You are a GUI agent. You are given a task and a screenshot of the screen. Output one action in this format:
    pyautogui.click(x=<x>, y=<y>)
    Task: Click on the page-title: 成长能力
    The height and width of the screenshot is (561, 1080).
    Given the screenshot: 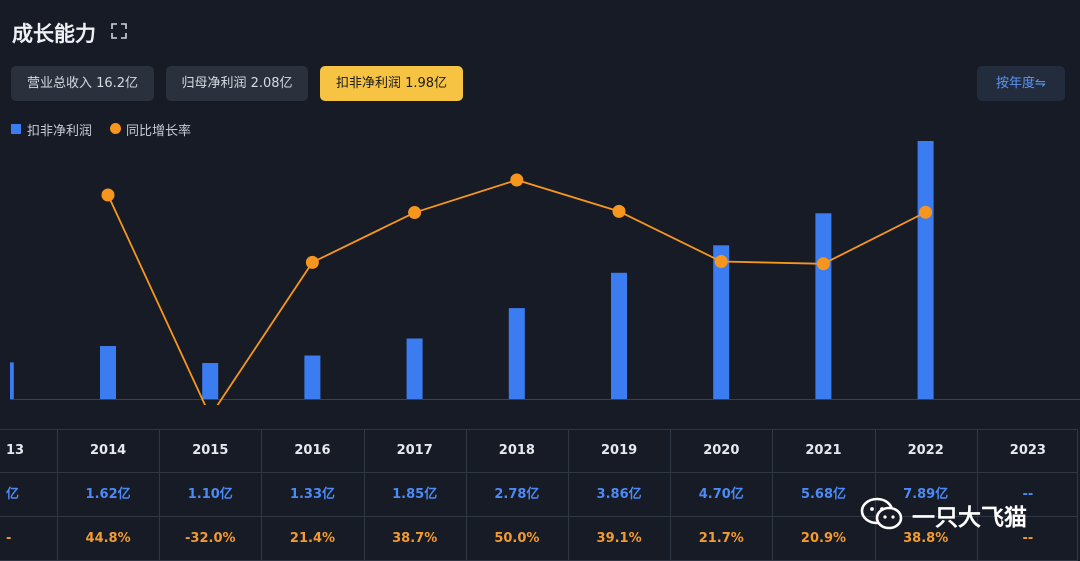 What is the action you would take?
    pyautogui.click(x=54, y=34)
    